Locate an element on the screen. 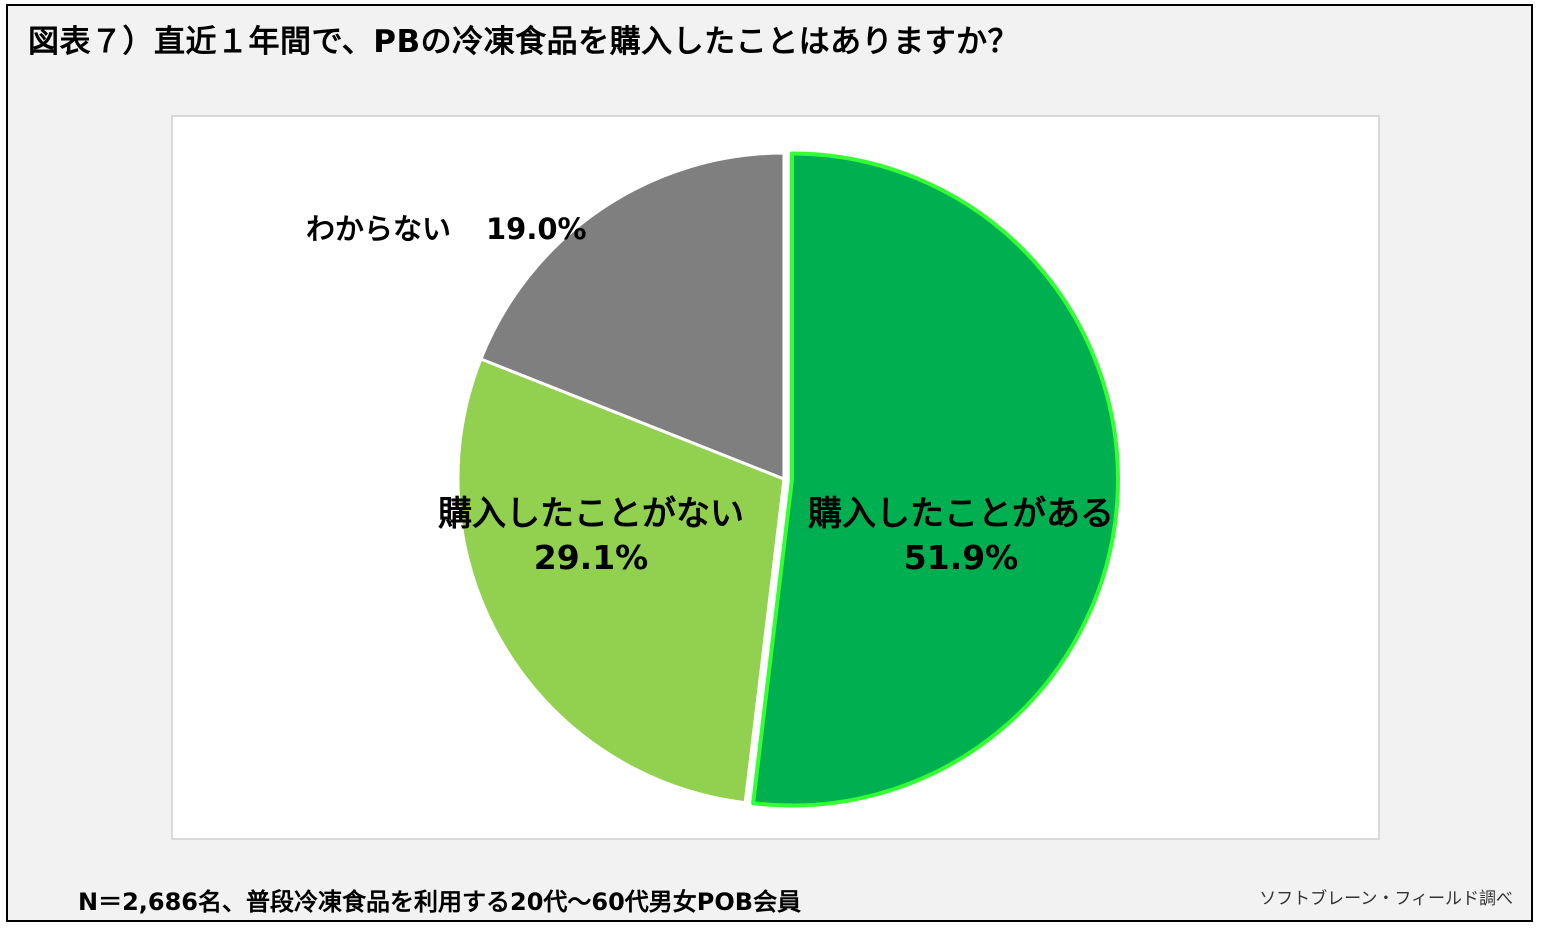 The width and height of the screenshot is (1541, 934). source-credit: ソフトブレーン・フィールド調べ is located at coordinates (1386, 899).